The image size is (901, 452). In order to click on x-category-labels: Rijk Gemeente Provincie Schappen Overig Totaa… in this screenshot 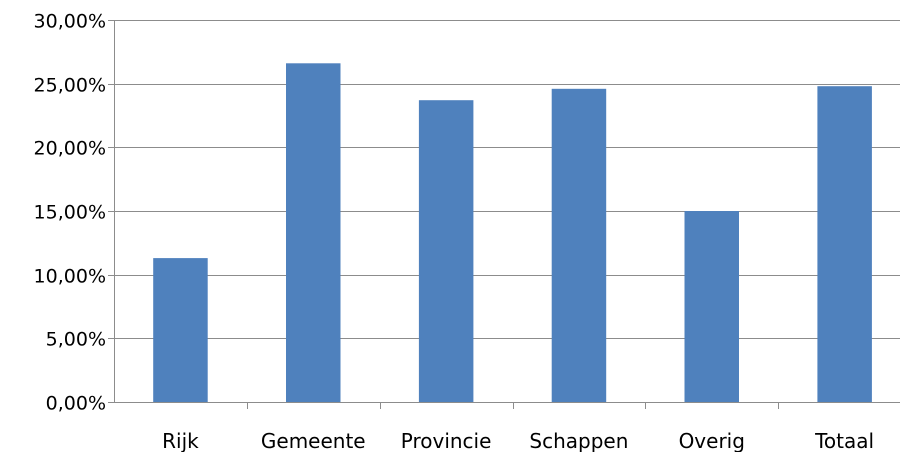, I will do `click(518, 440)`.